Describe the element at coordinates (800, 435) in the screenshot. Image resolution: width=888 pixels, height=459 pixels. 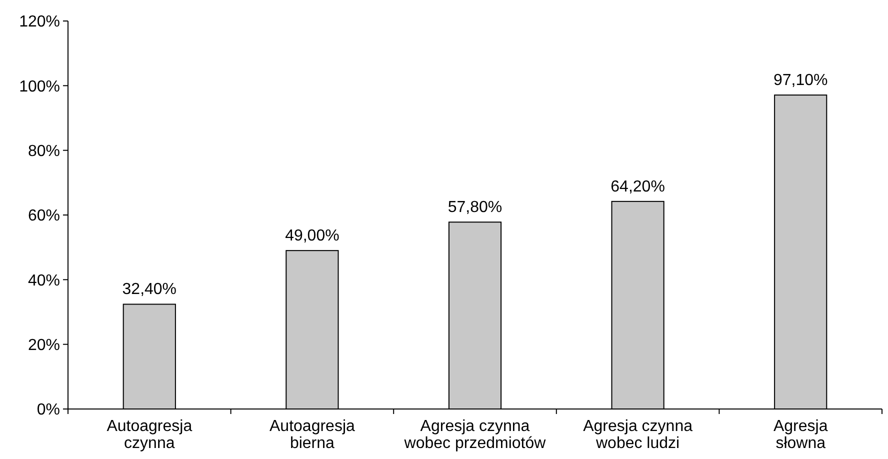
I see `x-tick-label: Agresja słowna` at that location.